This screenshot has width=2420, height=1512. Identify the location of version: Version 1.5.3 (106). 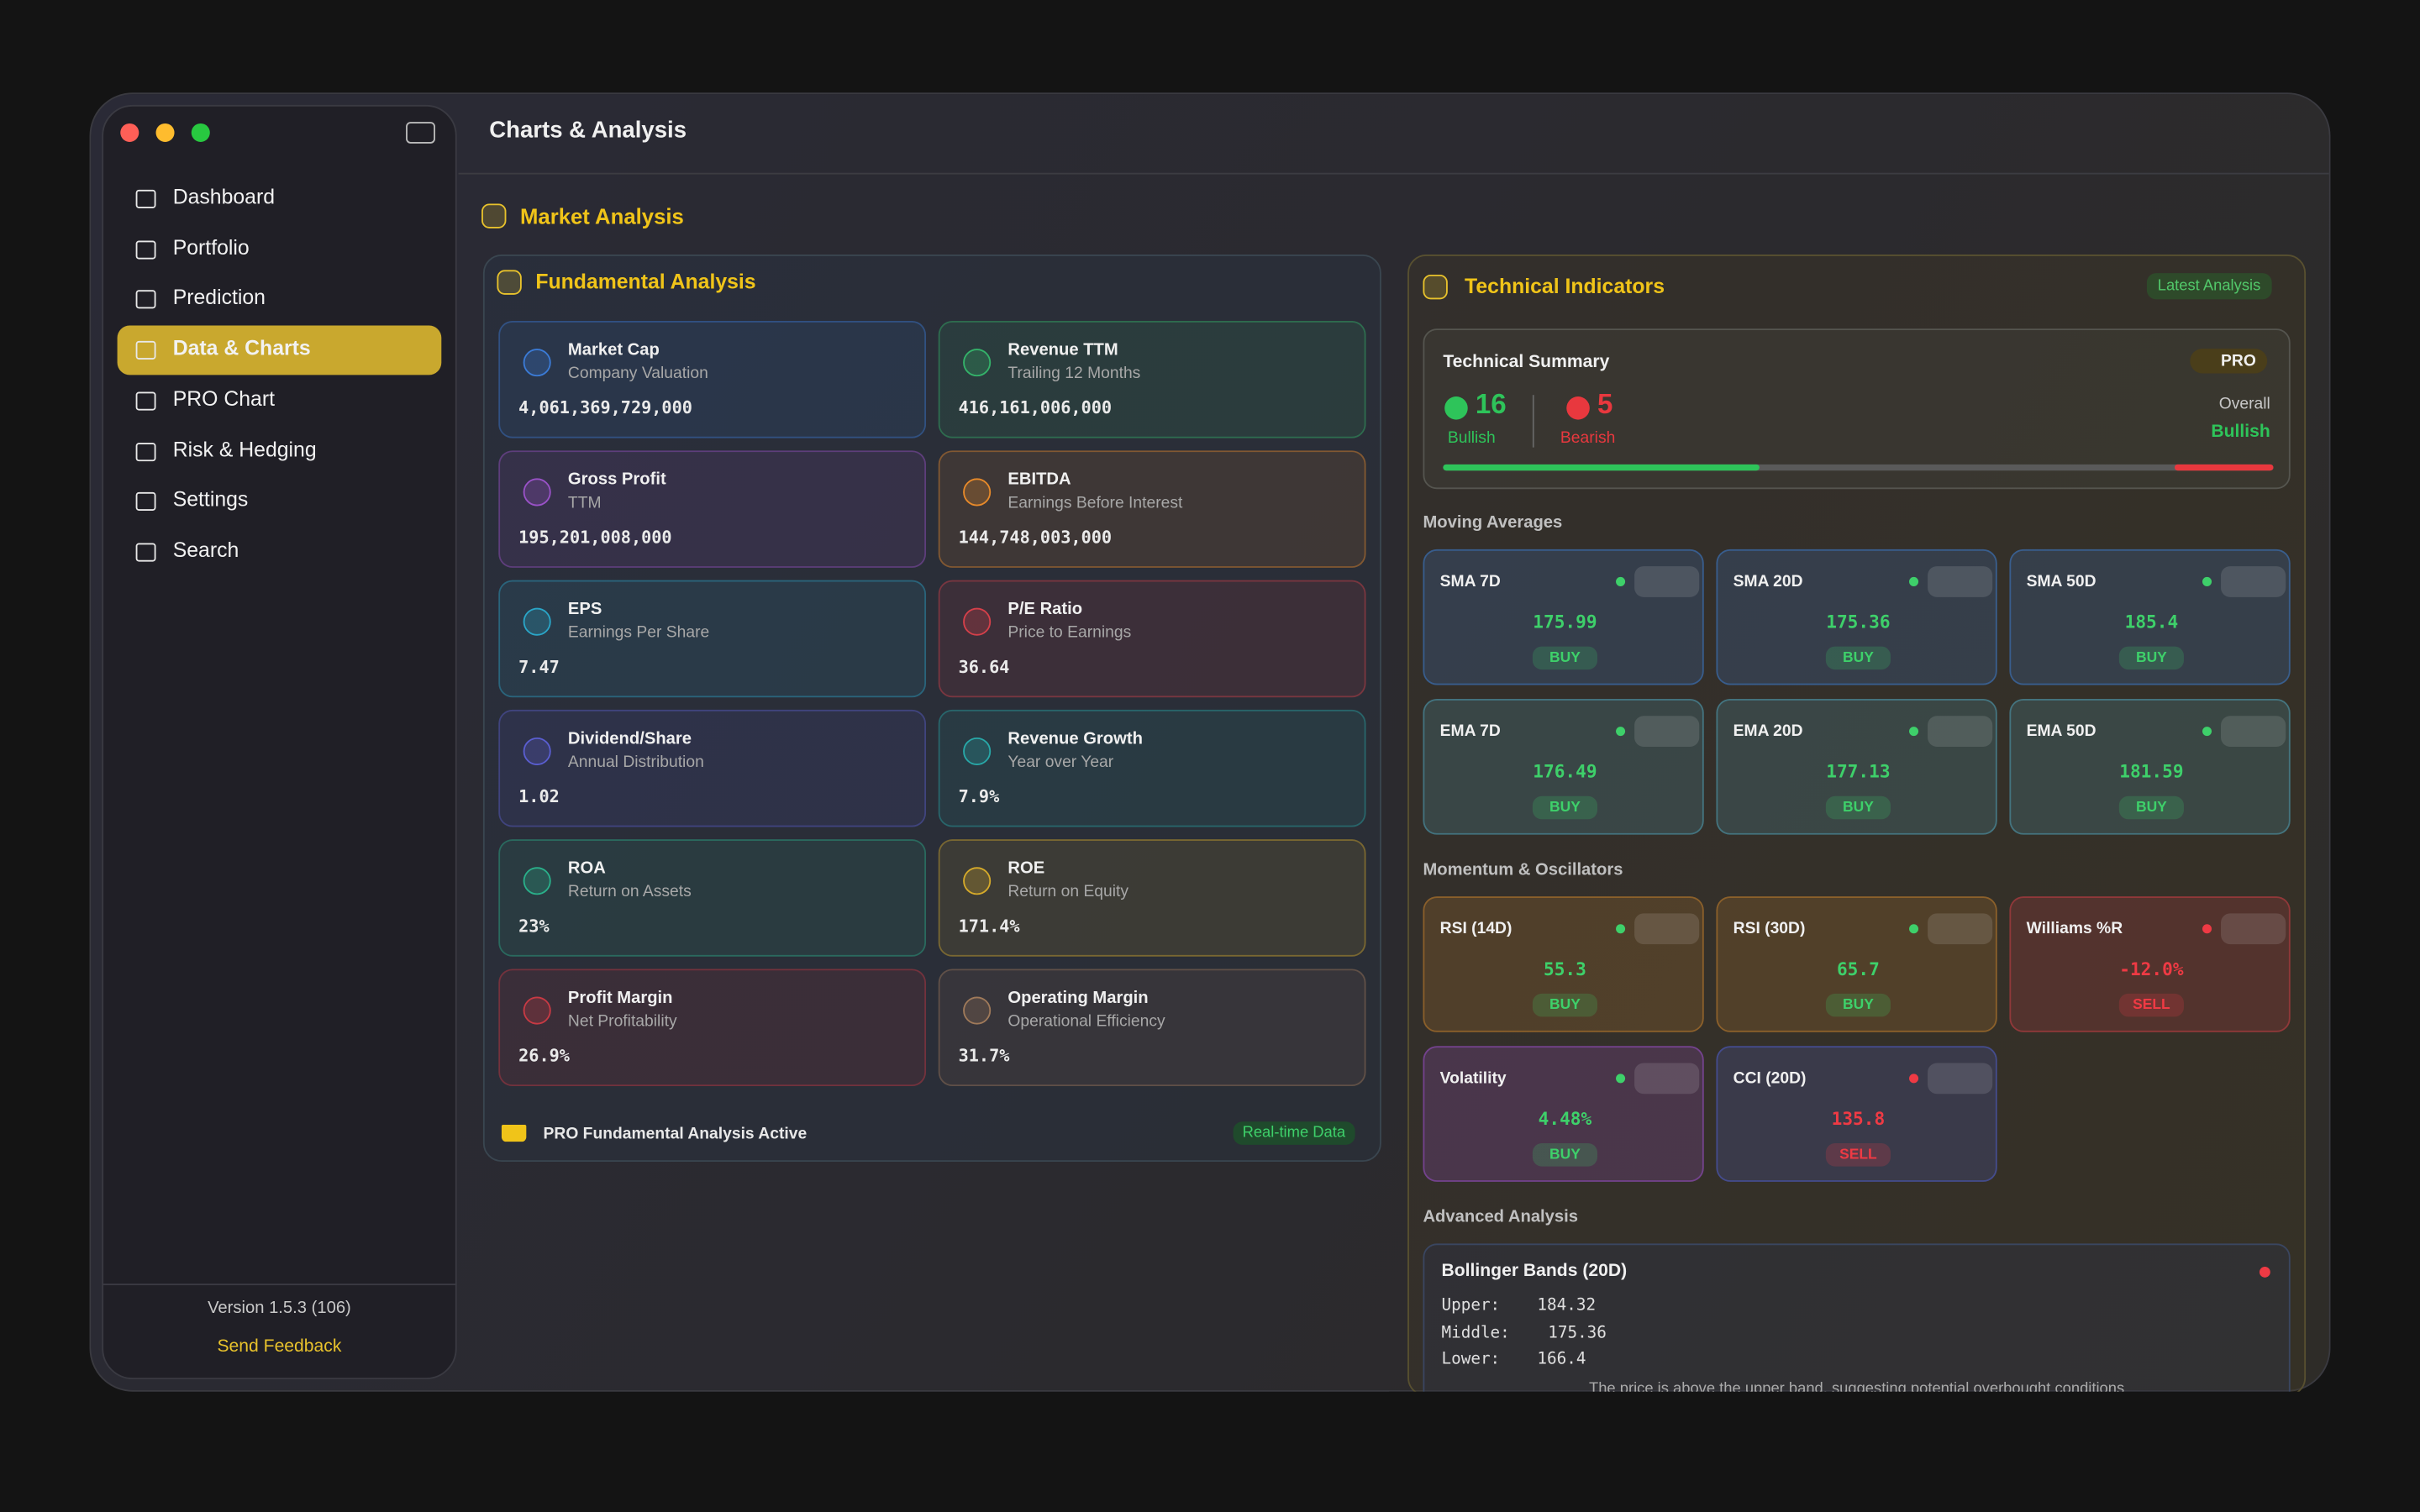
(279, 1308).